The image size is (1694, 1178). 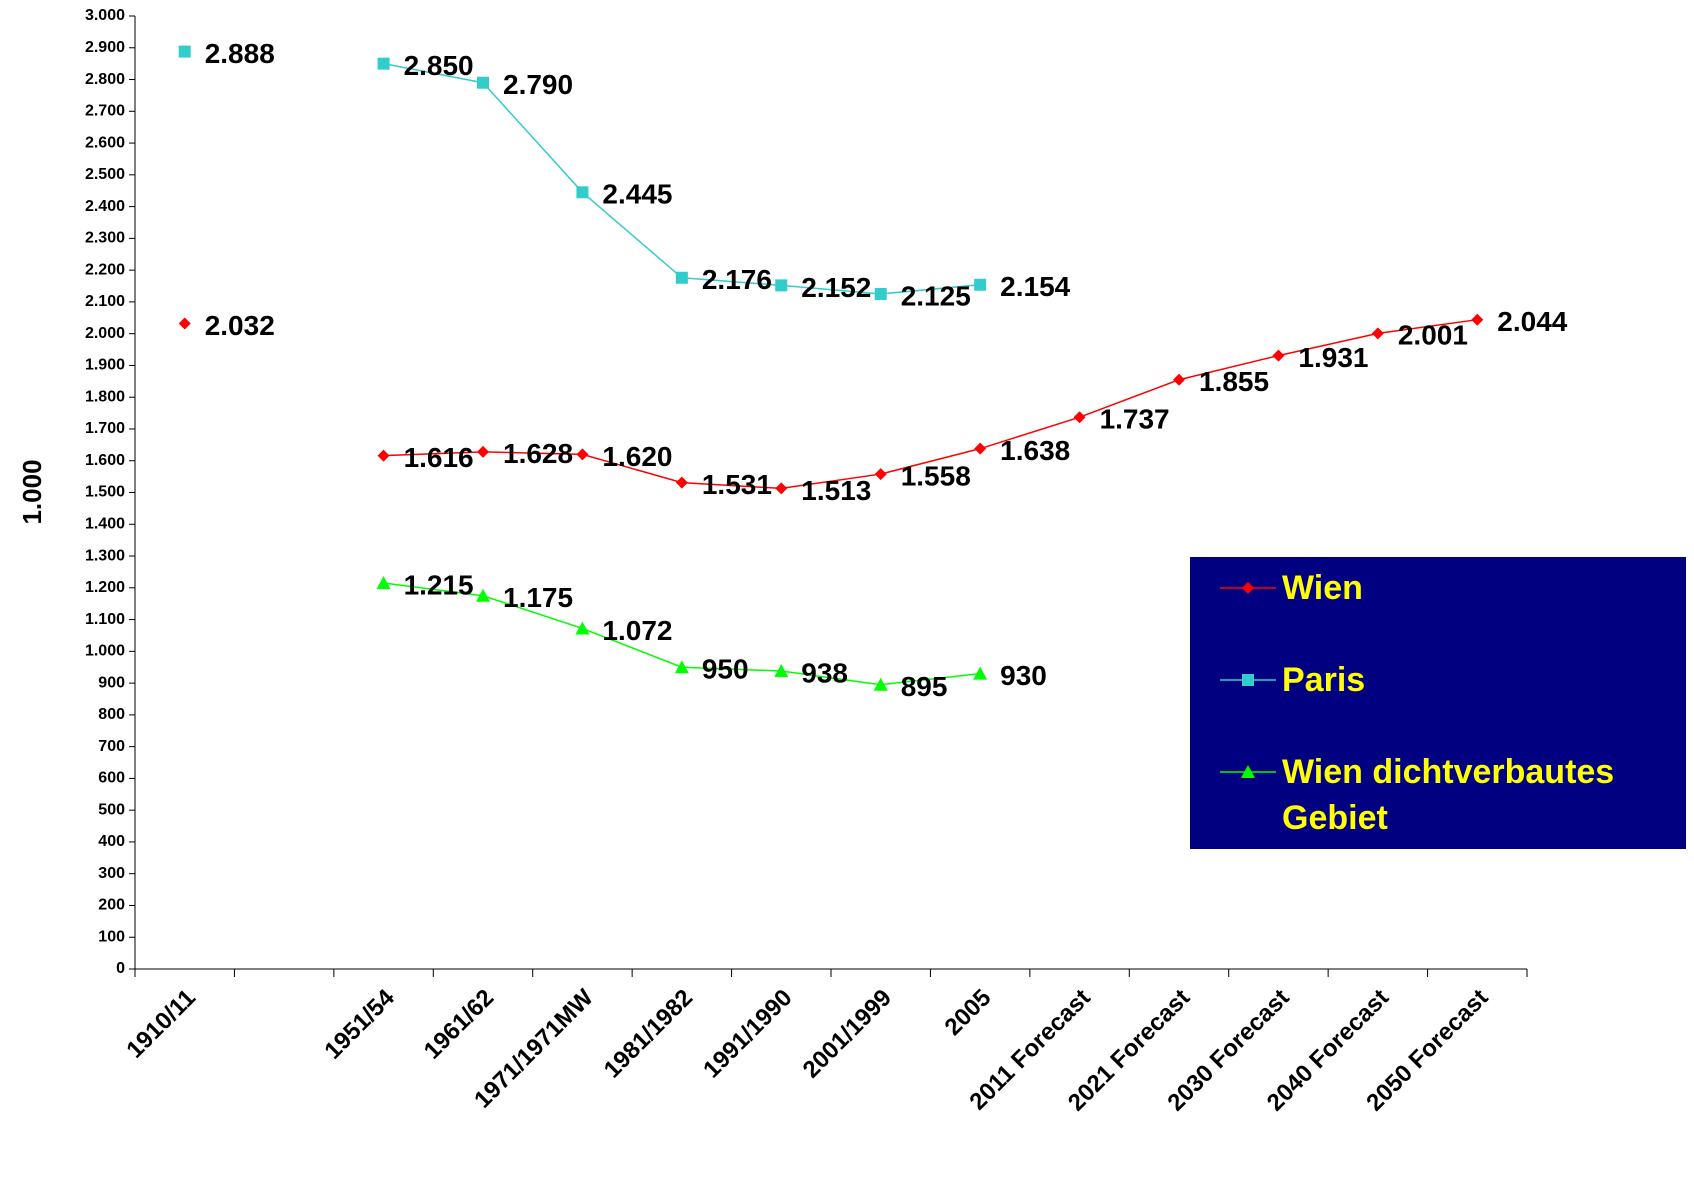 I want to click on data-label: 2.176, so click(x=737, y=279).